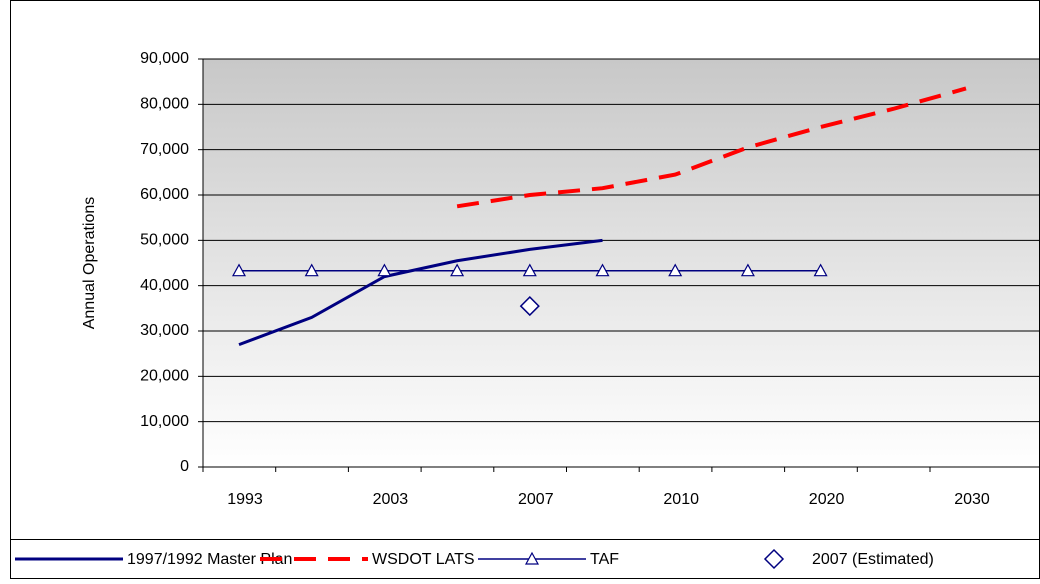 Image resolution: width=1040 pixels, height=584 pixels. What do you see at coordinates (209, 559) in the screenshot?
I see `legend-label: 1997/1992 Master Plan` at bounding box center [209, 559].